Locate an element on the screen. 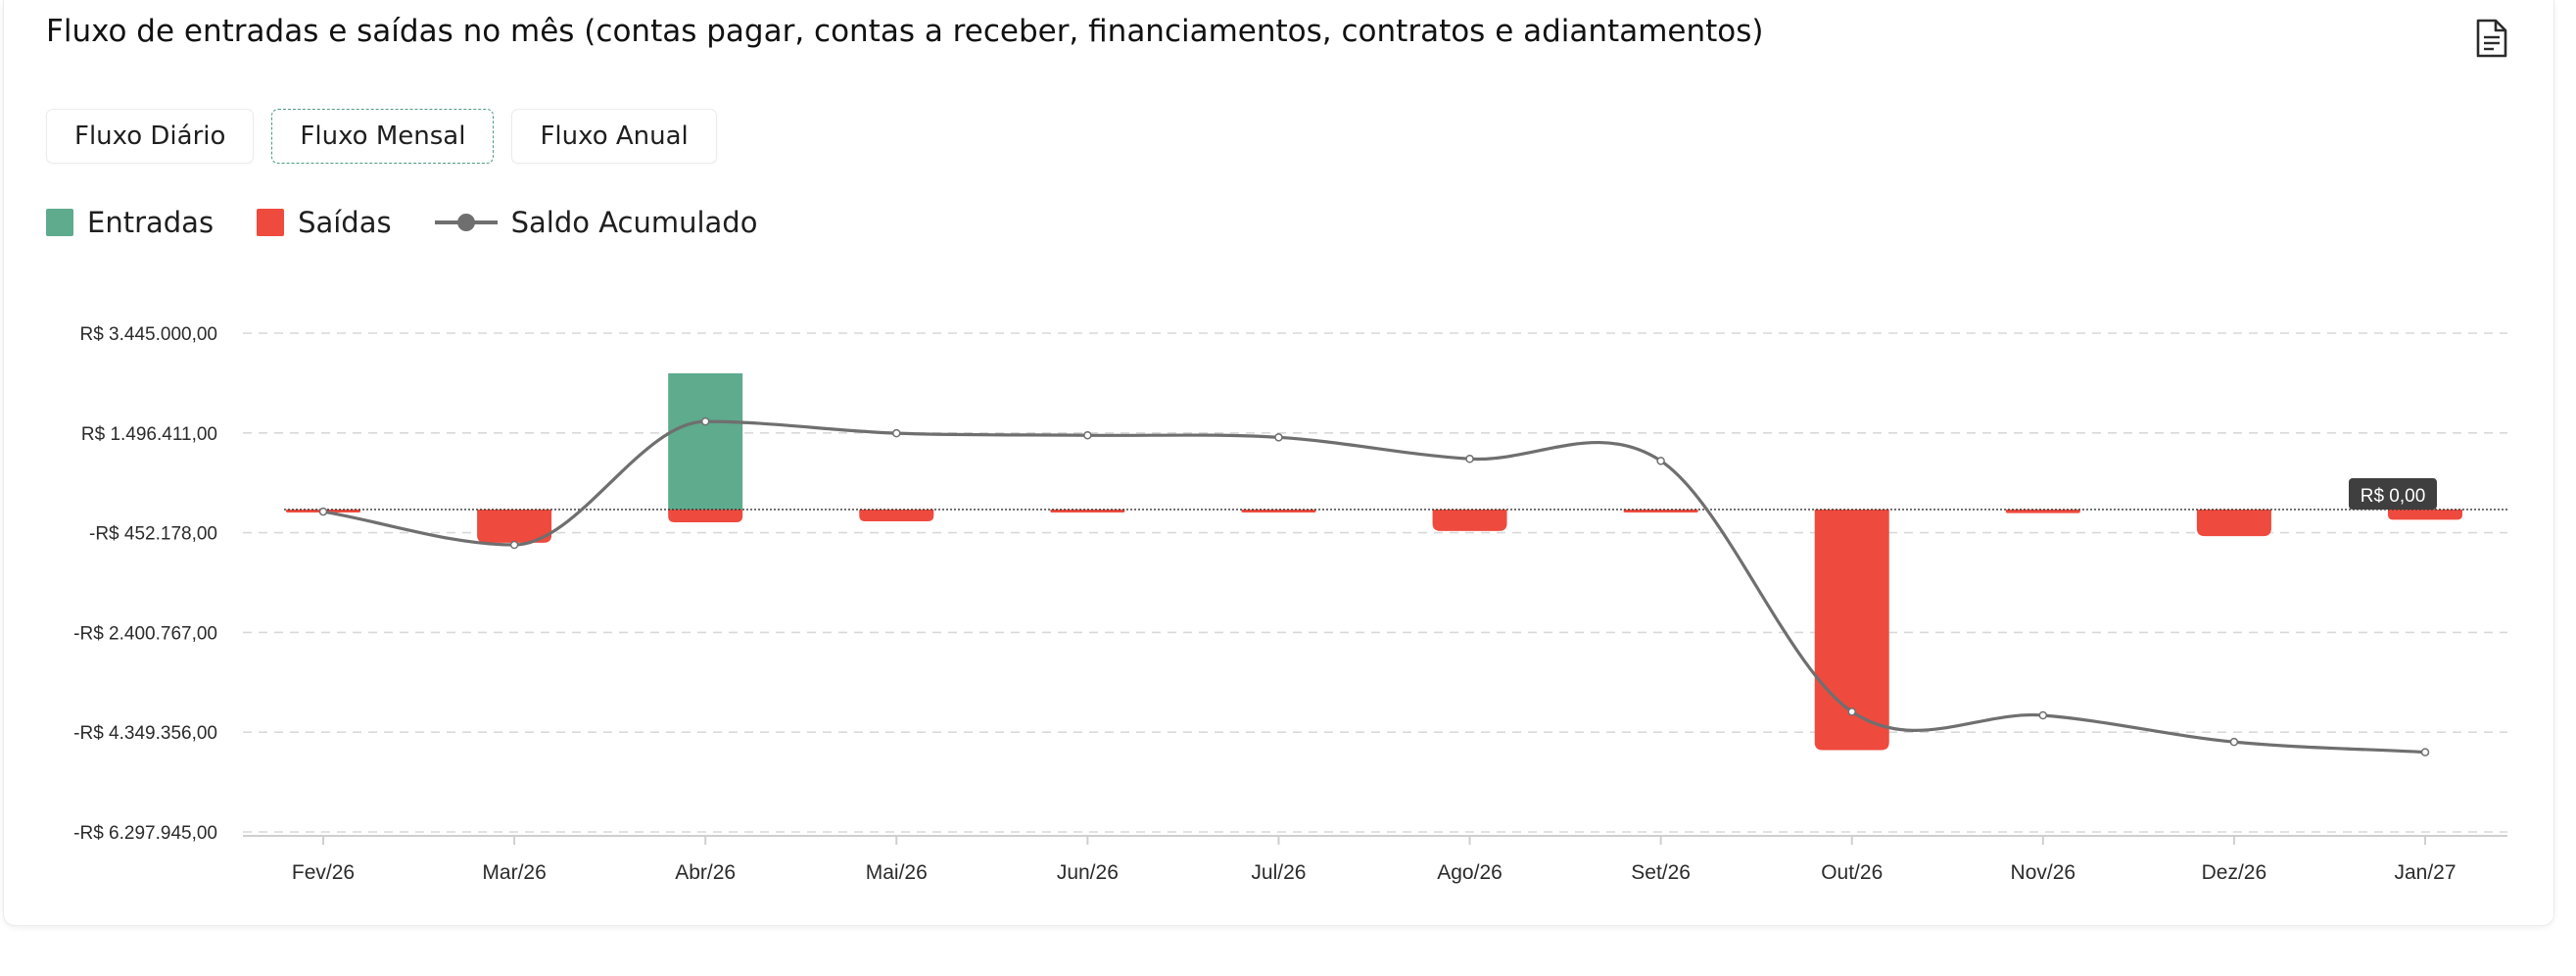  x-tick-label: Abr/26 is located at coordinates (706, 872).